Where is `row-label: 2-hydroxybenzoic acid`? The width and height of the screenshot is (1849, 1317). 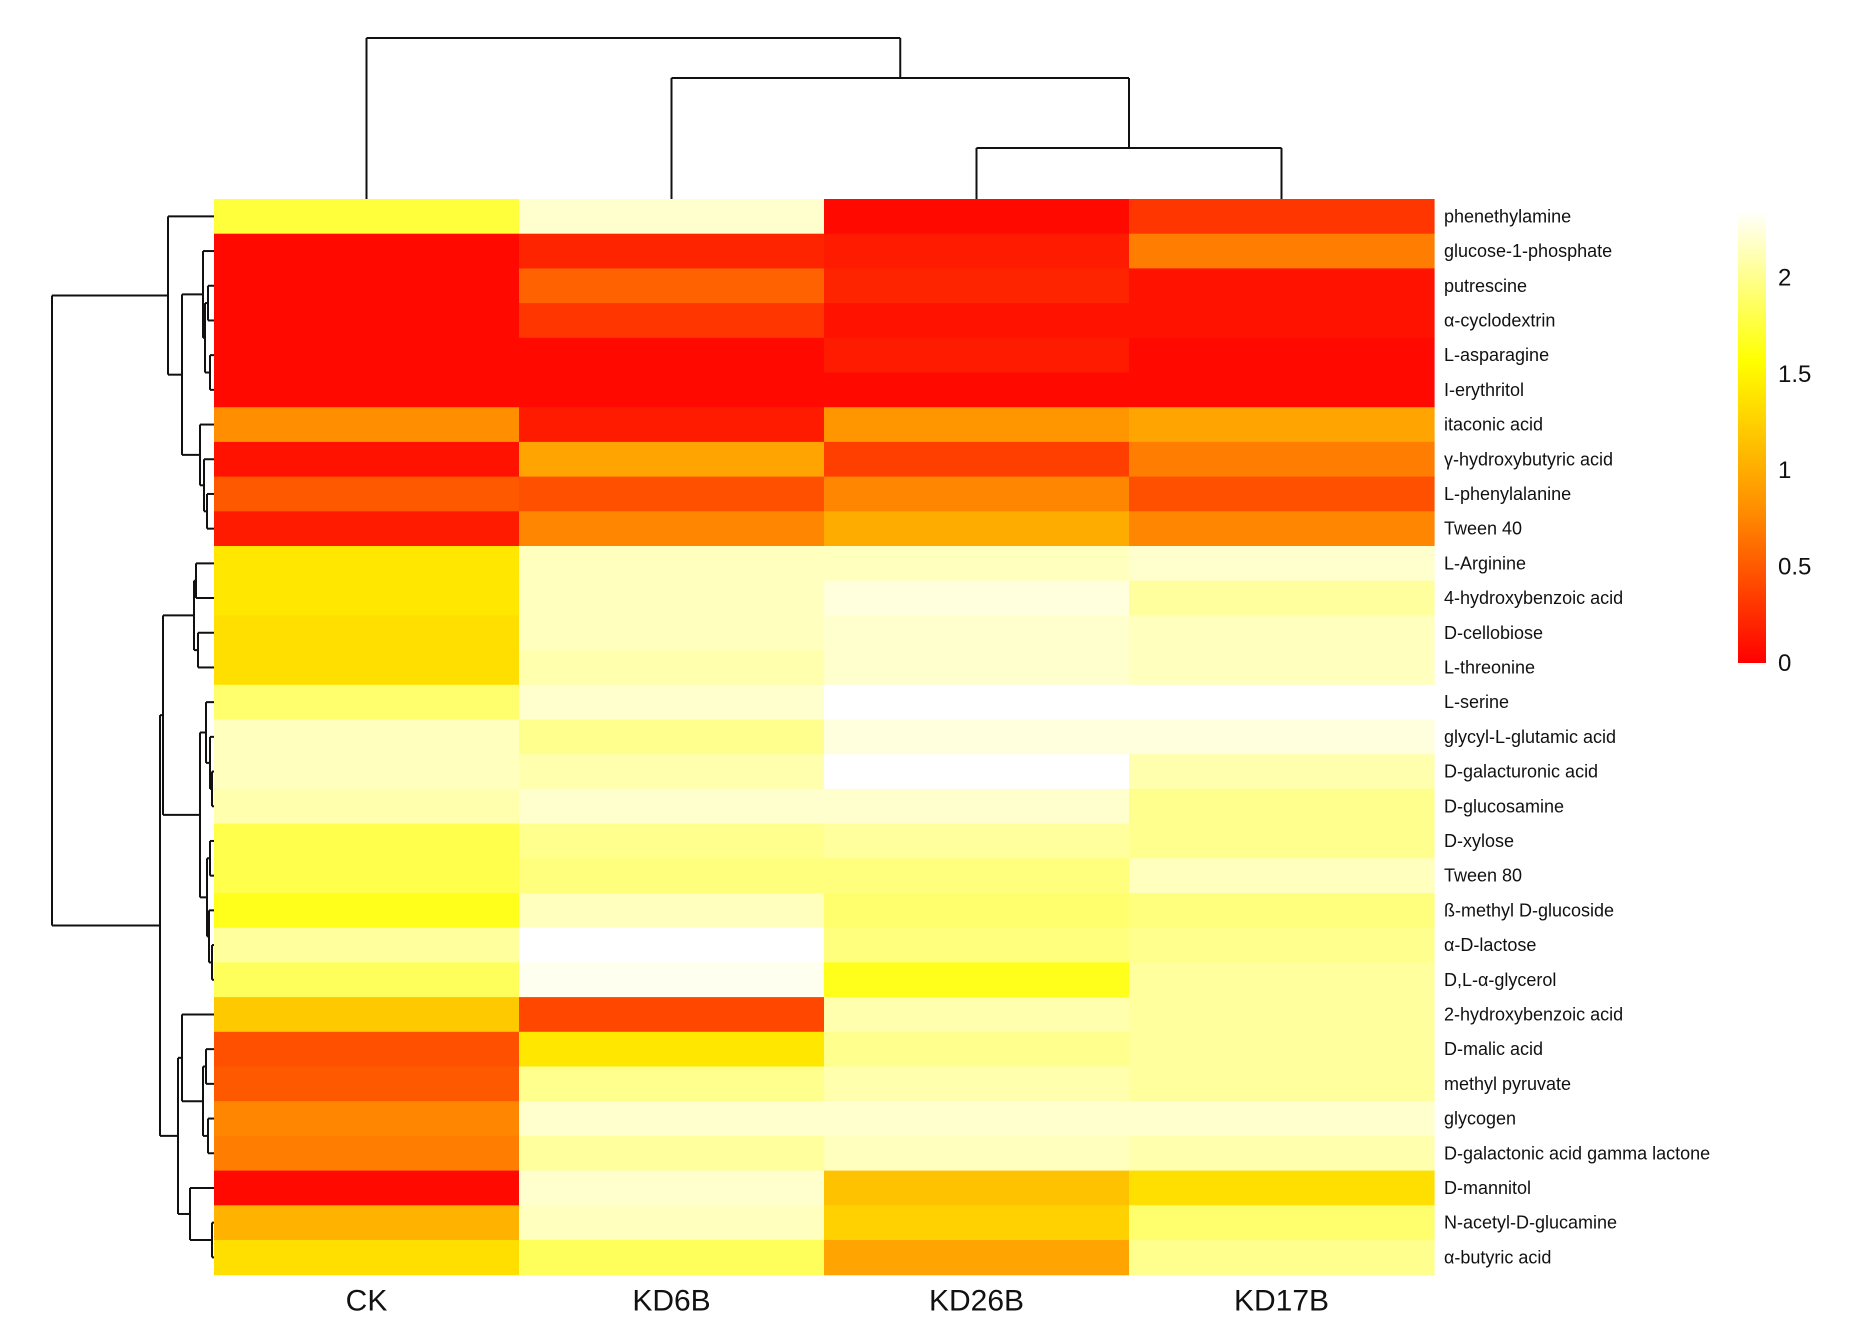 row-label: 2-hydroxybenzoic acid is located at coordinates (1533, 1014).